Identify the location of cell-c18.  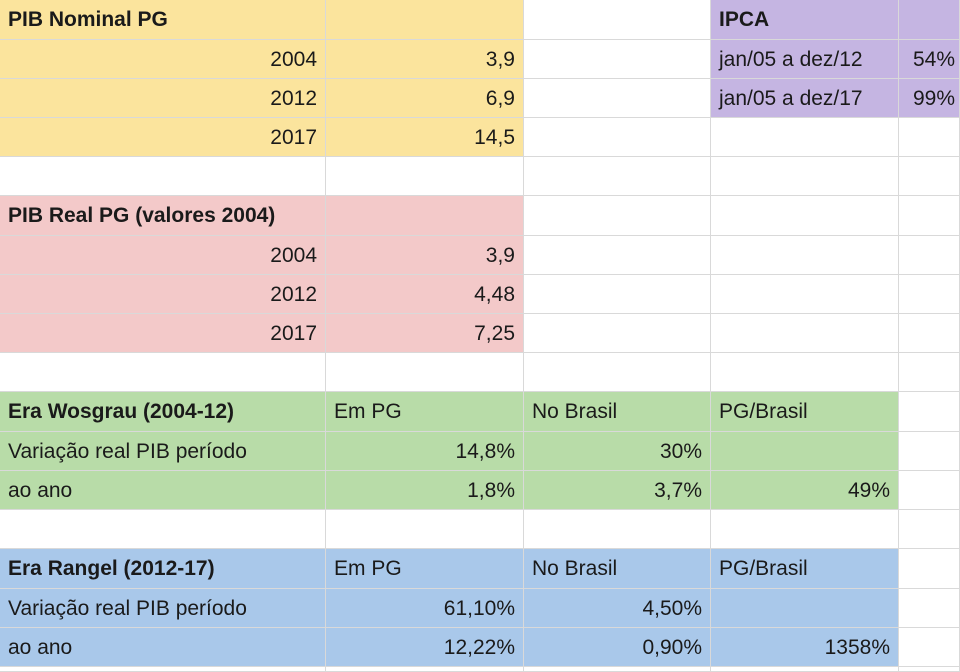
(617, 669).